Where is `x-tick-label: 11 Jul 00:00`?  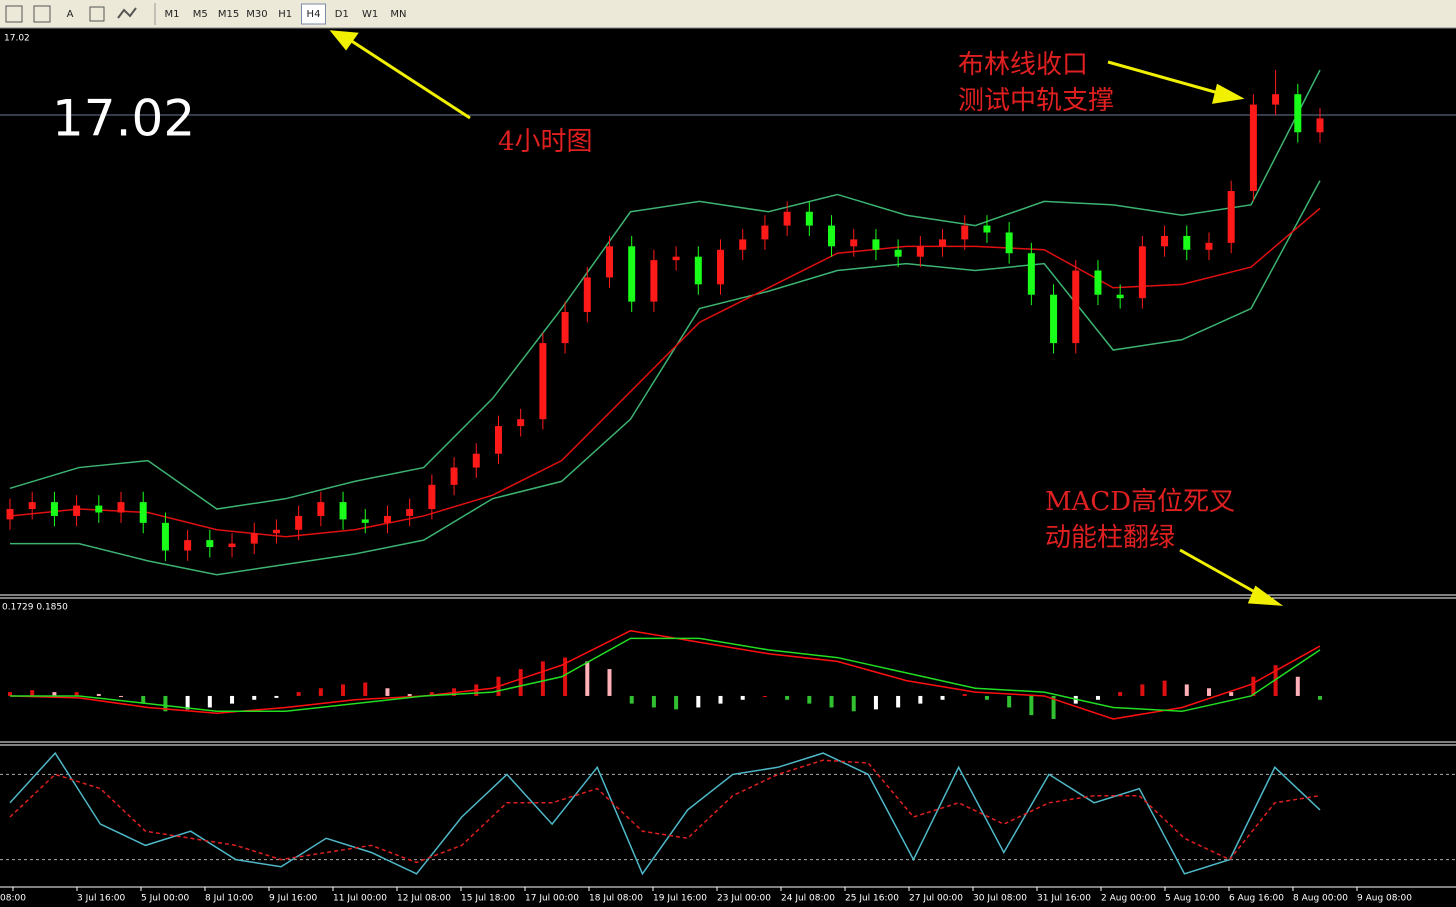 x-tick-label: 11 Jul 00:00 is located at coordinates (360, 899).